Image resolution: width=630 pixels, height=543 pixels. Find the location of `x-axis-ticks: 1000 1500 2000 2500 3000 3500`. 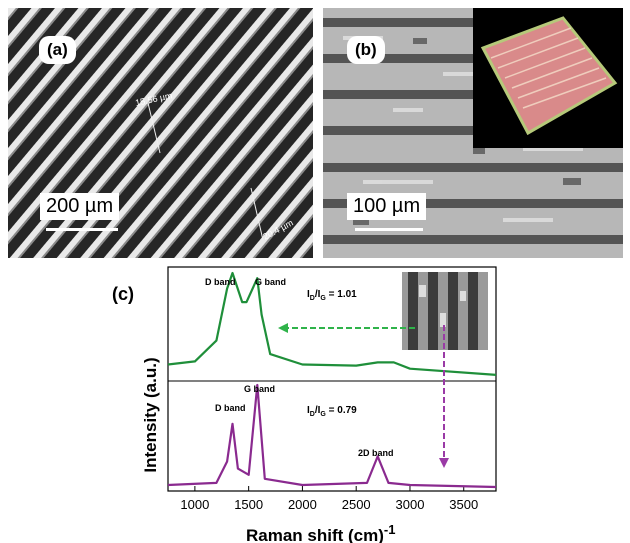

x-axis-ticks: 1000 1500 2000 2500 3000 3500 is located at coordinates (329, 499).